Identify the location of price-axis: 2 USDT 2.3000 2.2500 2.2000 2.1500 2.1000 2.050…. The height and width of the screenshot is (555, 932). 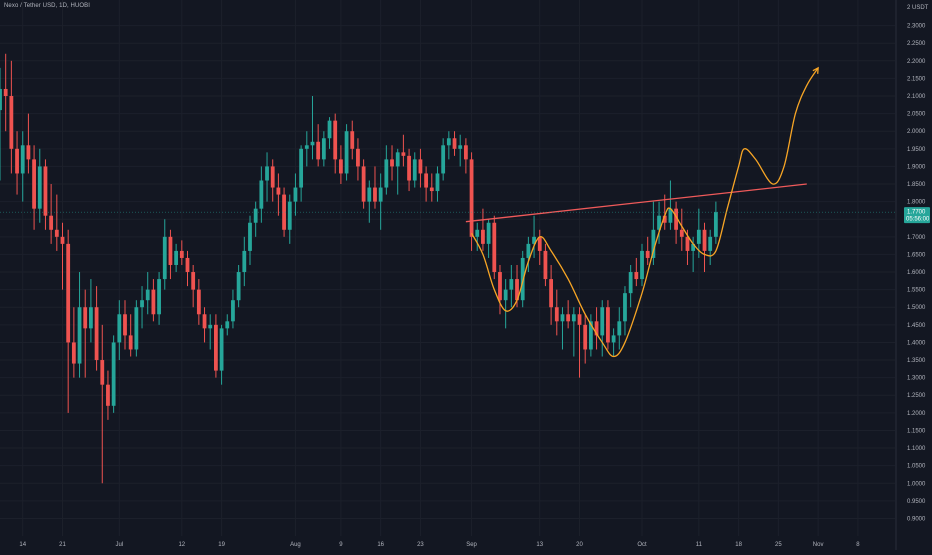
(918, 263).